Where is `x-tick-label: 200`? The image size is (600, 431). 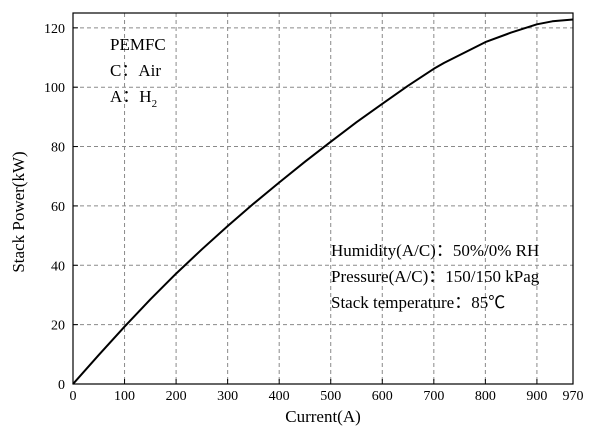 x-tick-label: 200 is located at coordinates (176, 396).